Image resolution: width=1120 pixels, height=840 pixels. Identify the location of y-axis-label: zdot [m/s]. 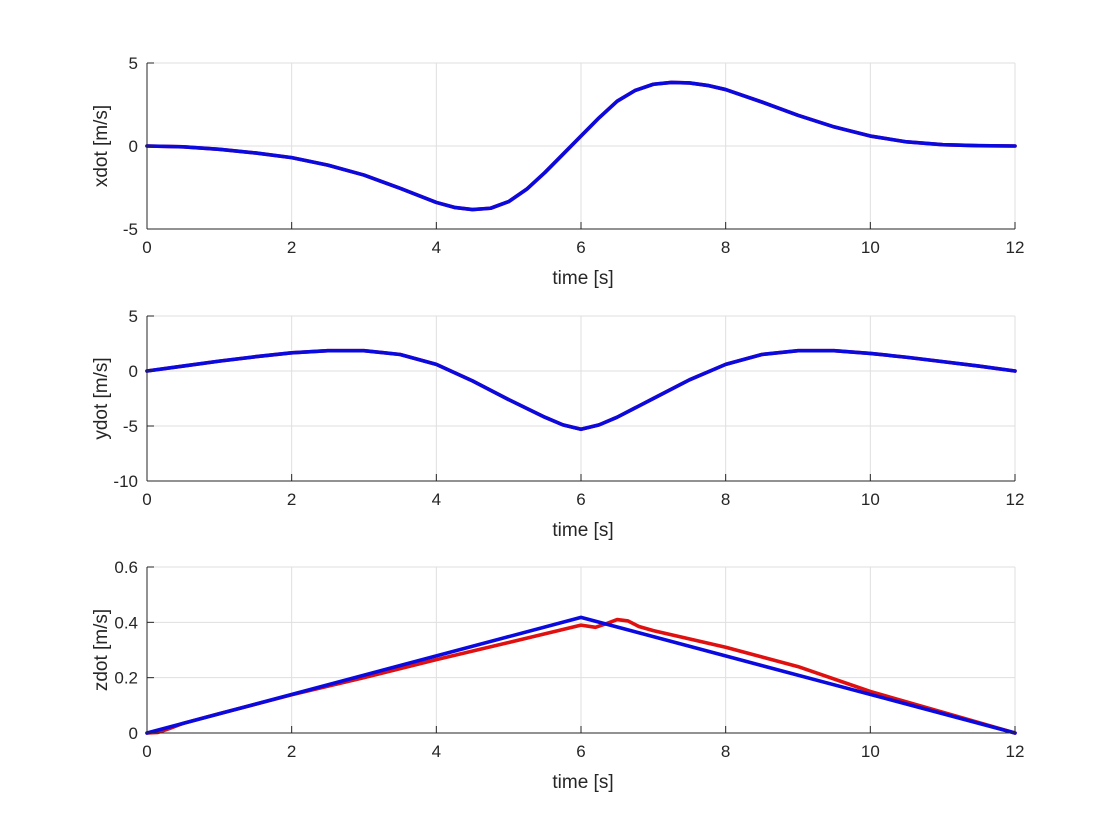
(101, 650).